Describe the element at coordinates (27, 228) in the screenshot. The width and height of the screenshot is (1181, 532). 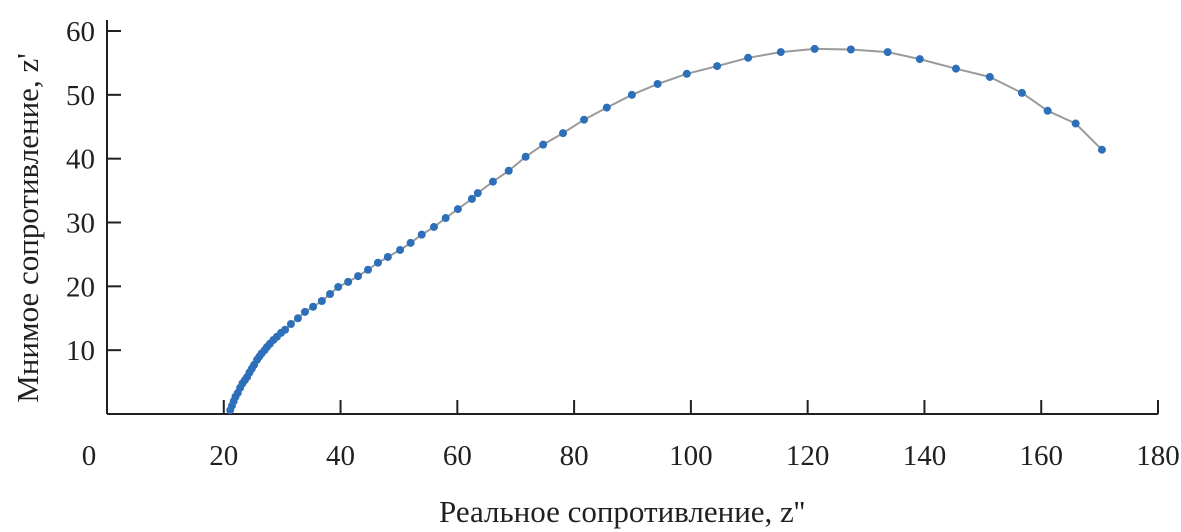
I see `y-axis-title: Мнимое сопротивление, z'` at that location.